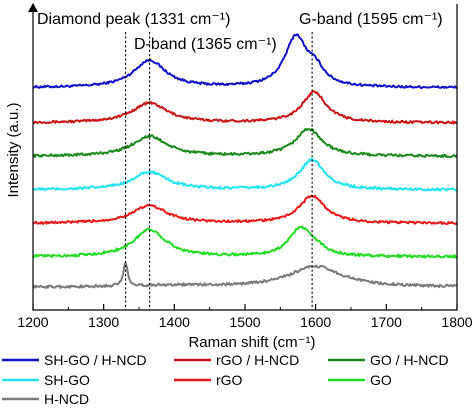 The height and width of the screenshot is (410, 474). I want to click on legend-label: rGO / H-NCD, so click(257, 360).